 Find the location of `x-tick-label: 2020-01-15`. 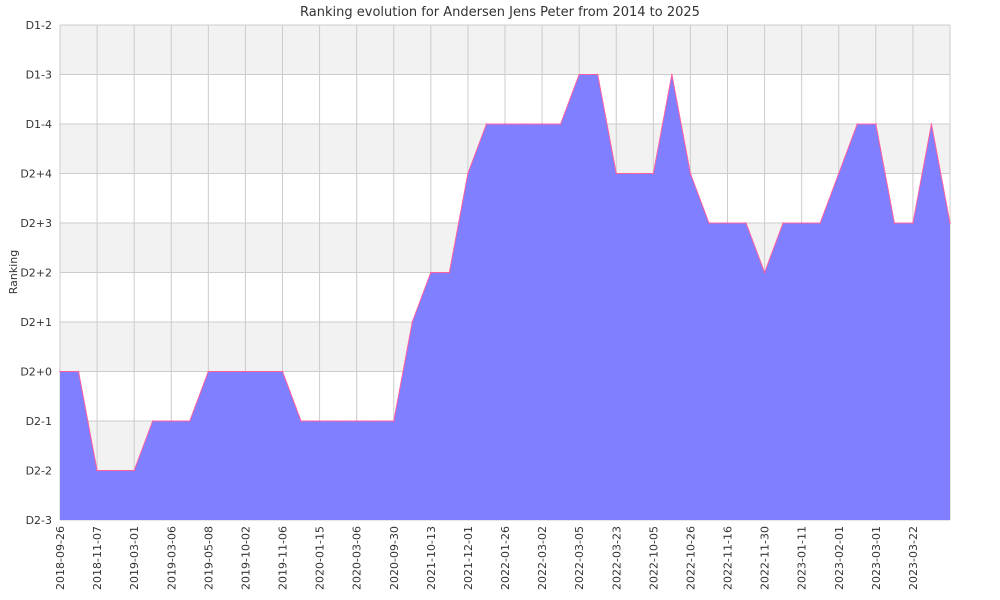

x-tick-label: 2020-01-15 is located at coordinates (320, 558).